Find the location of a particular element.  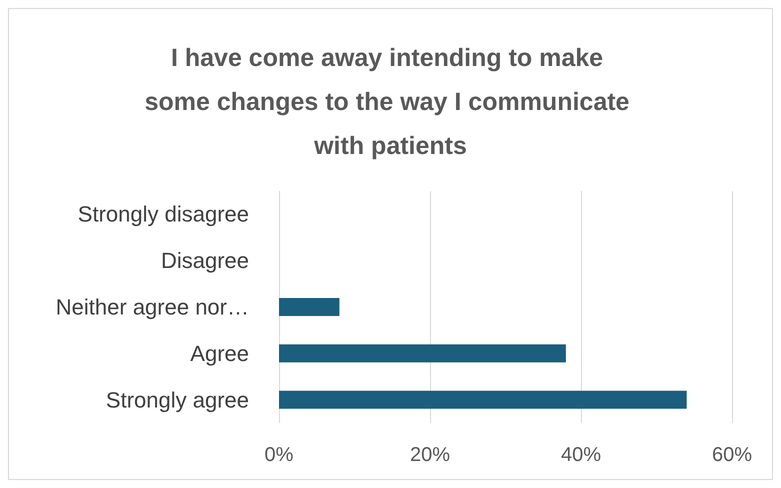

chart-title: I have come away intending to make some changes to the way I communicate with patients is located at coordinates (390, 102).